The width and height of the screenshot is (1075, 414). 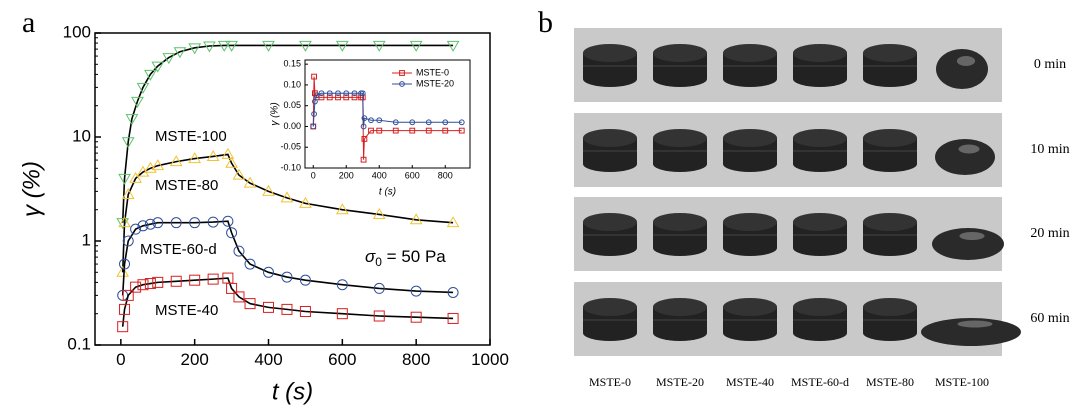 What do you see at coordinates (820, 382) in the screenshot?
I see `column-label: MSTE-60-d` at bounding box center [820, 382].